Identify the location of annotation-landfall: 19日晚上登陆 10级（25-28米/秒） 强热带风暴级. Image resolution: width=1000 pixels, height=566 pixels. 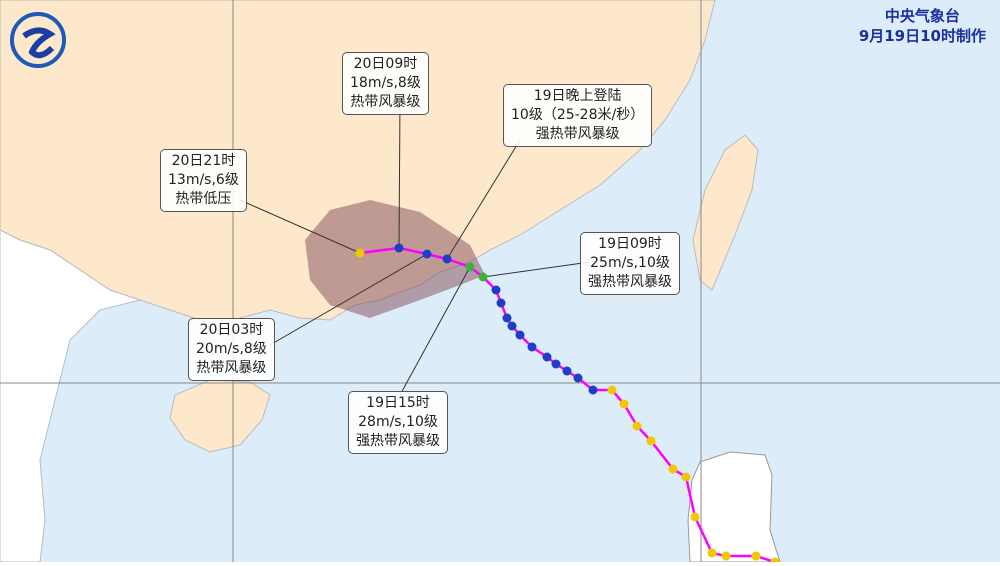
(578, 115).